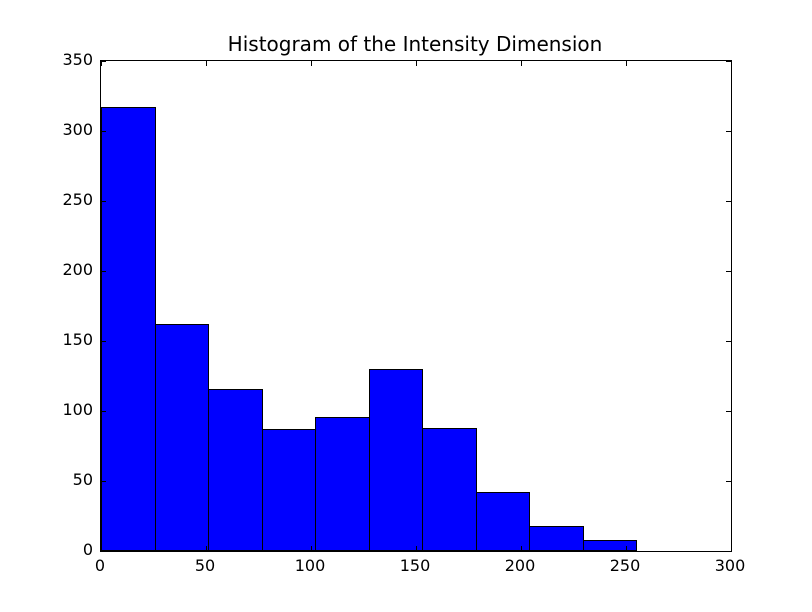 The width and height of the screenshot is (812, 612). I want to click on y-tick-label: 50, so click(82, 479).